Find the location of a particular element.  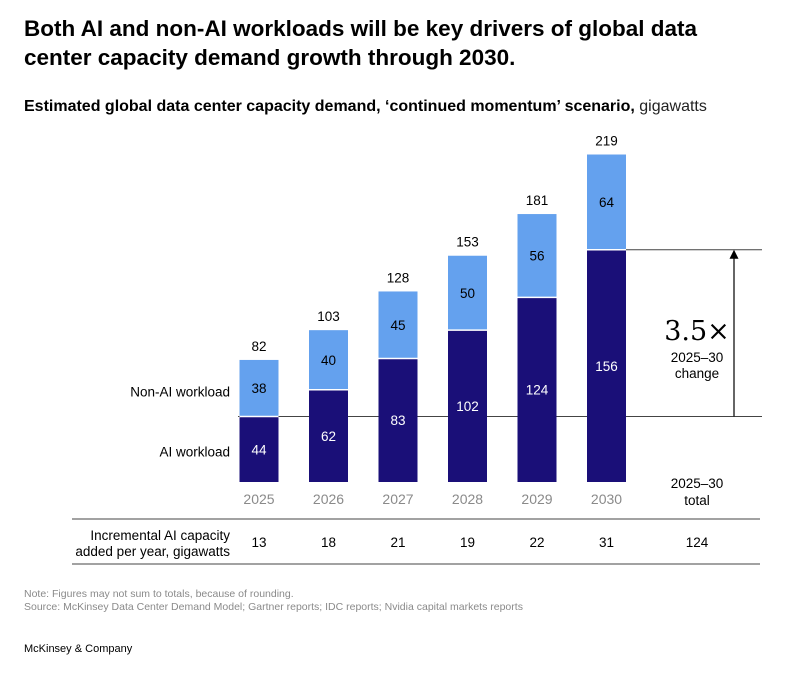

value-label-ai-2030: 156 is located at coordinates (606, 366).